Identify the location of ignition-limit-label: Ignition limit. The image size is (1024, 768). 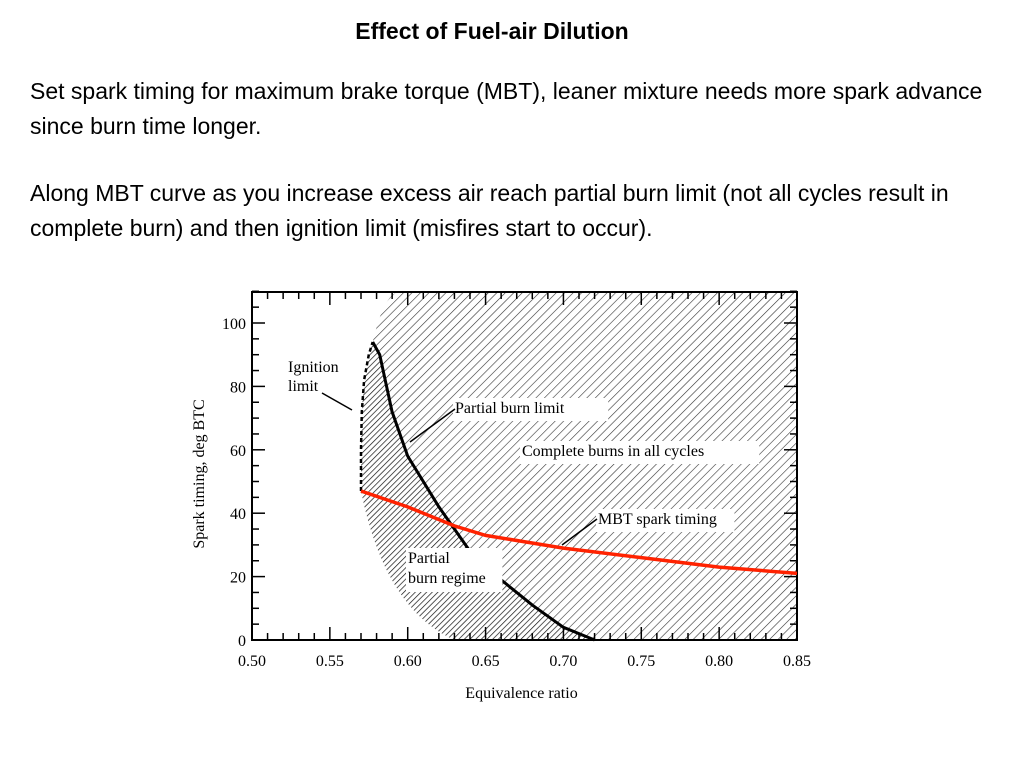
(322, 384).